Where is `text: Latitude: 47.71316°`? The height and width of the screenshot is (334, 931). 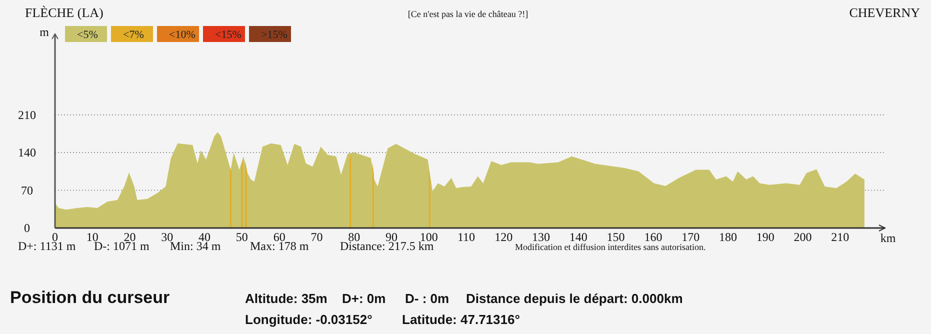
text: Latitude: 47.71316° is located at coordinates (461, 319).